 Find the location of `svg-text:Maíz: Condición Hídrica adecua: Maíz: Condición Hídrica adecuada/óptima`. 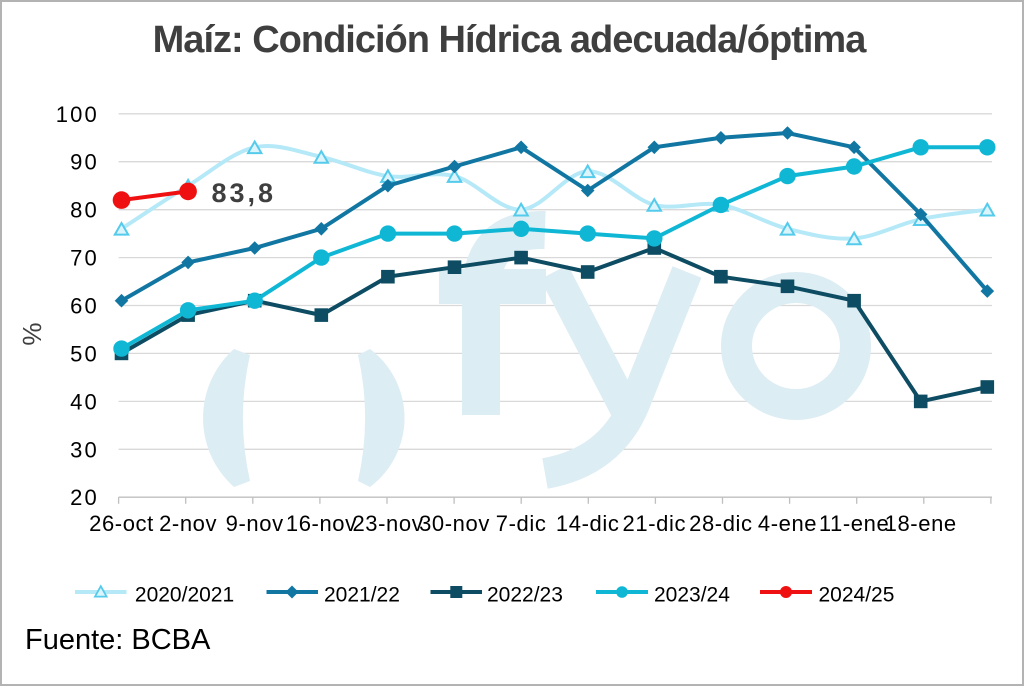

svg-text:Maíz: Condición Hídrica adecua: Maíz: Condición Hídrica adecuada/óptima is located at coordinates (510, 40).